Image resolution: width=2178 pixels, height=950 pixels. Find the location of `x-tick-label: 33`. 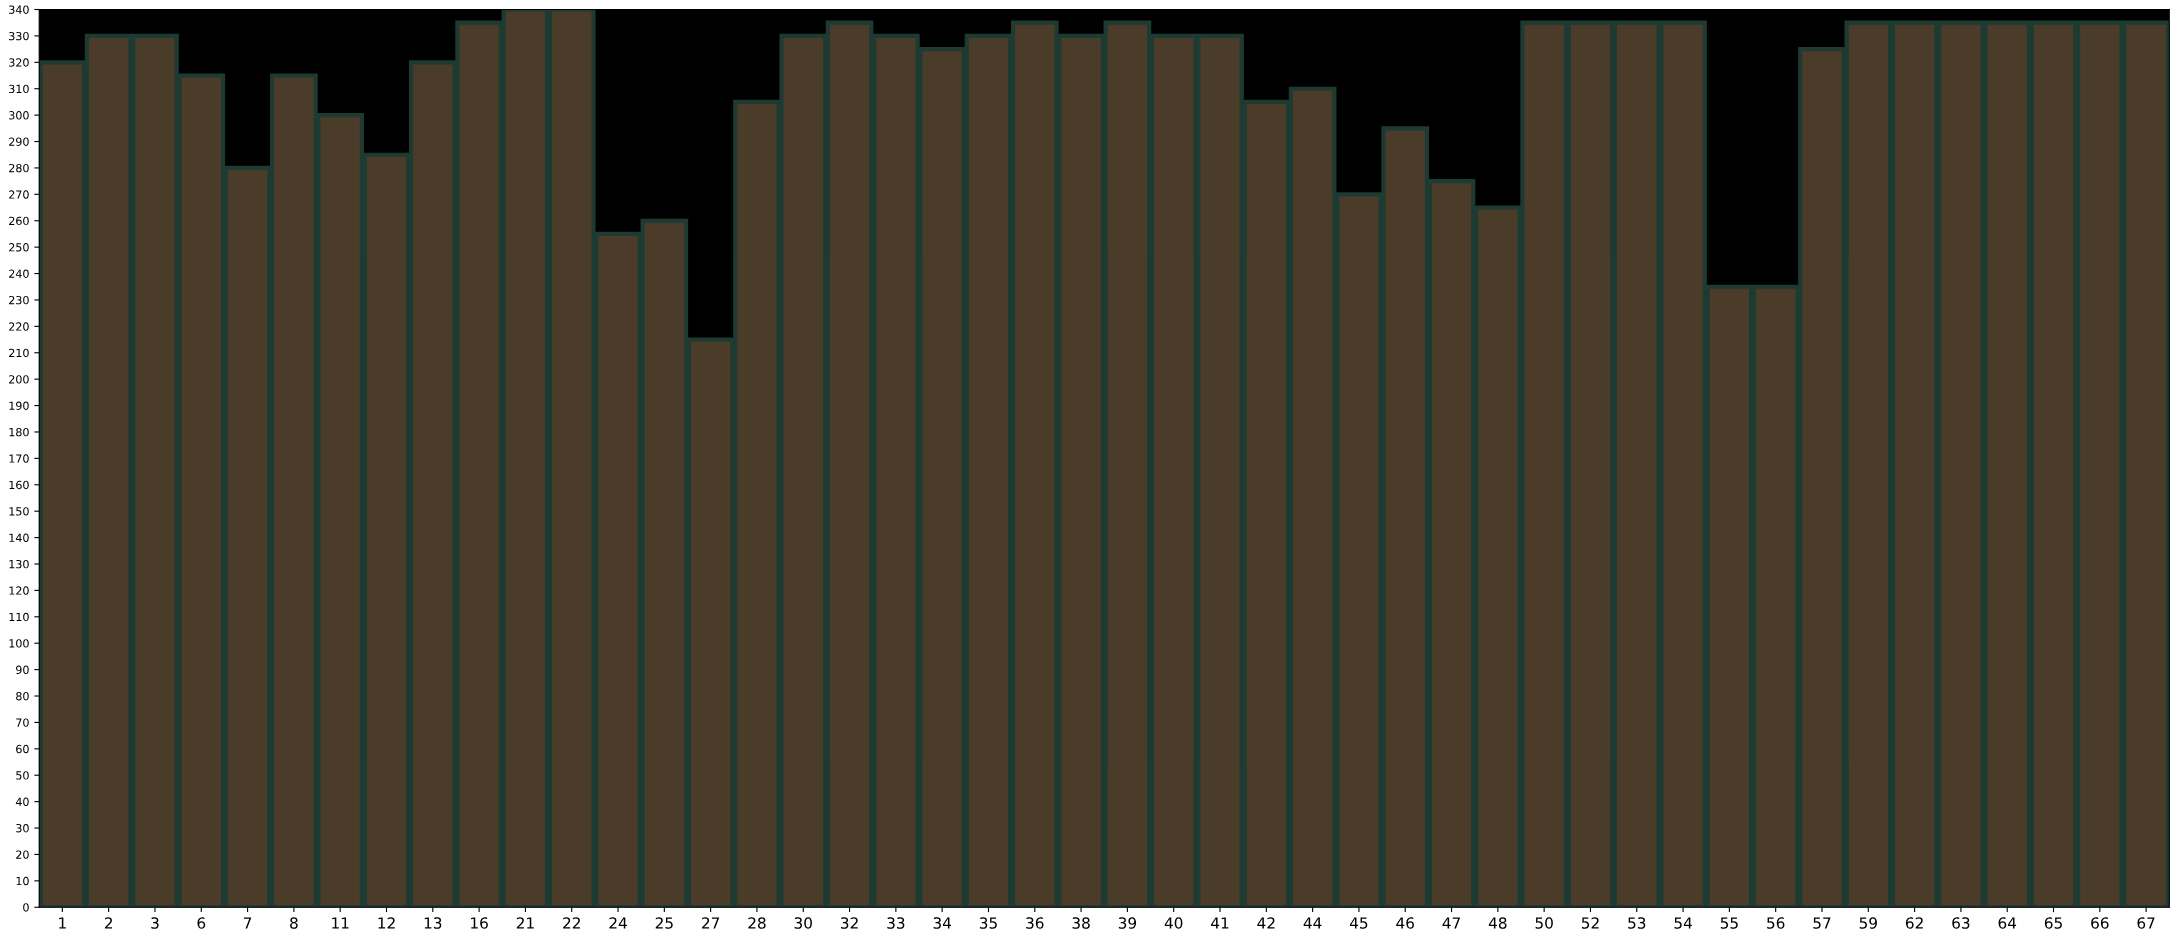

x-tick-label: 33 is located at coordinates (896, 923).